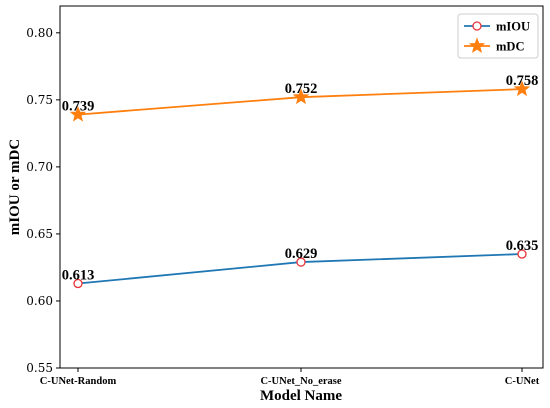  I want to click on y-tick-label: 0.55, so click(39, 368).